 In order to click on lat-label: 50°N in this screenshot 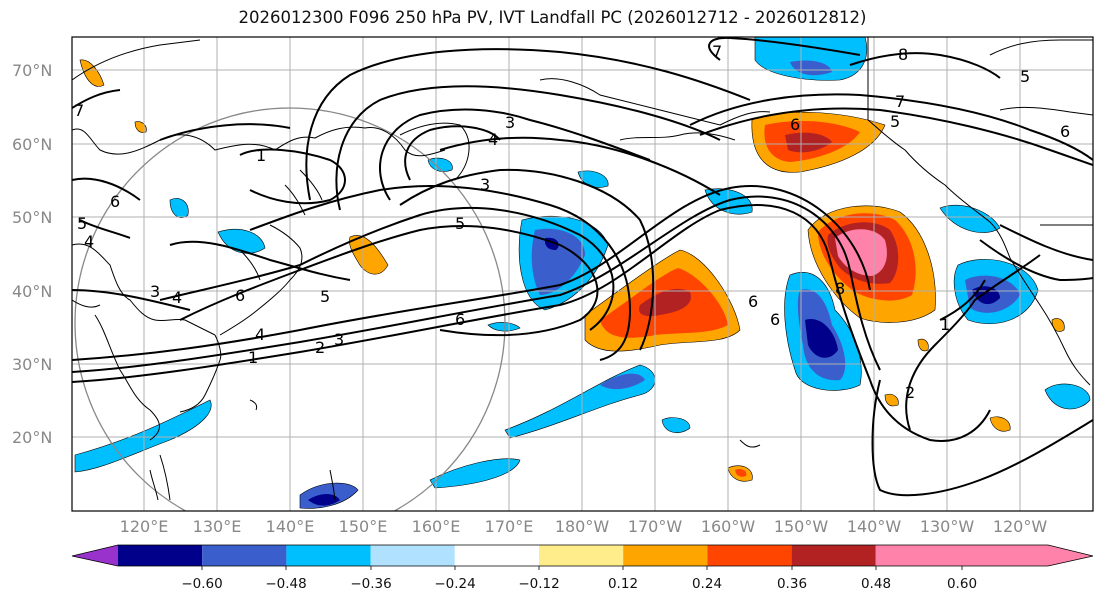, I will do `click(32, 217)`.